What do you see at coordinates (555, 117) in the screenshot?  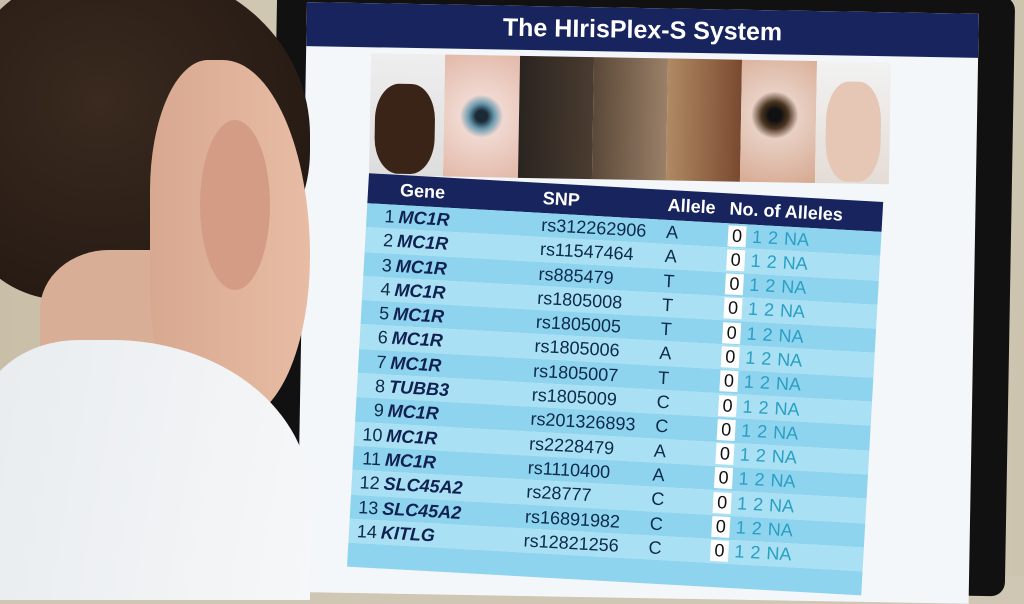 I see `hair-sample-dark` at bounding box center [555, 117].